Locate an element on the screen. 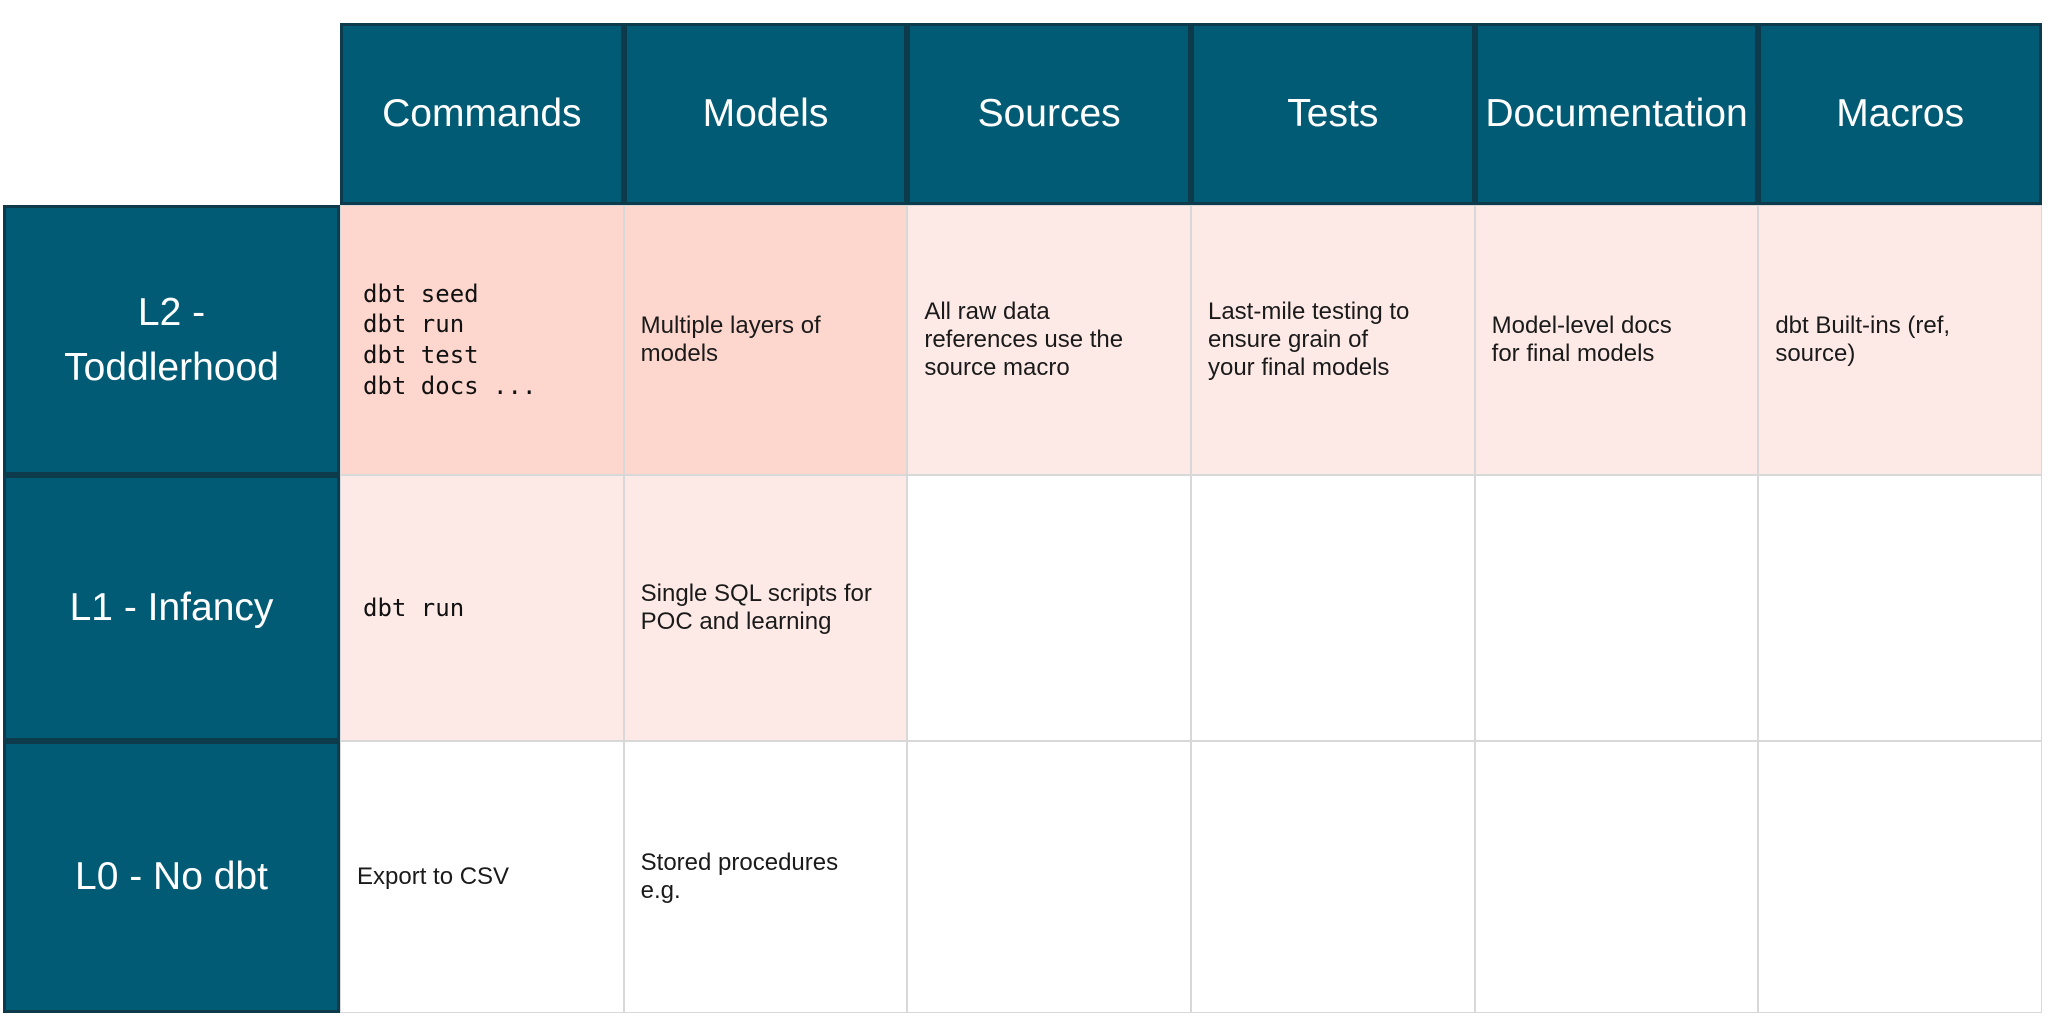  column-header-sources: Sources is located at coordinates (1049, 114).